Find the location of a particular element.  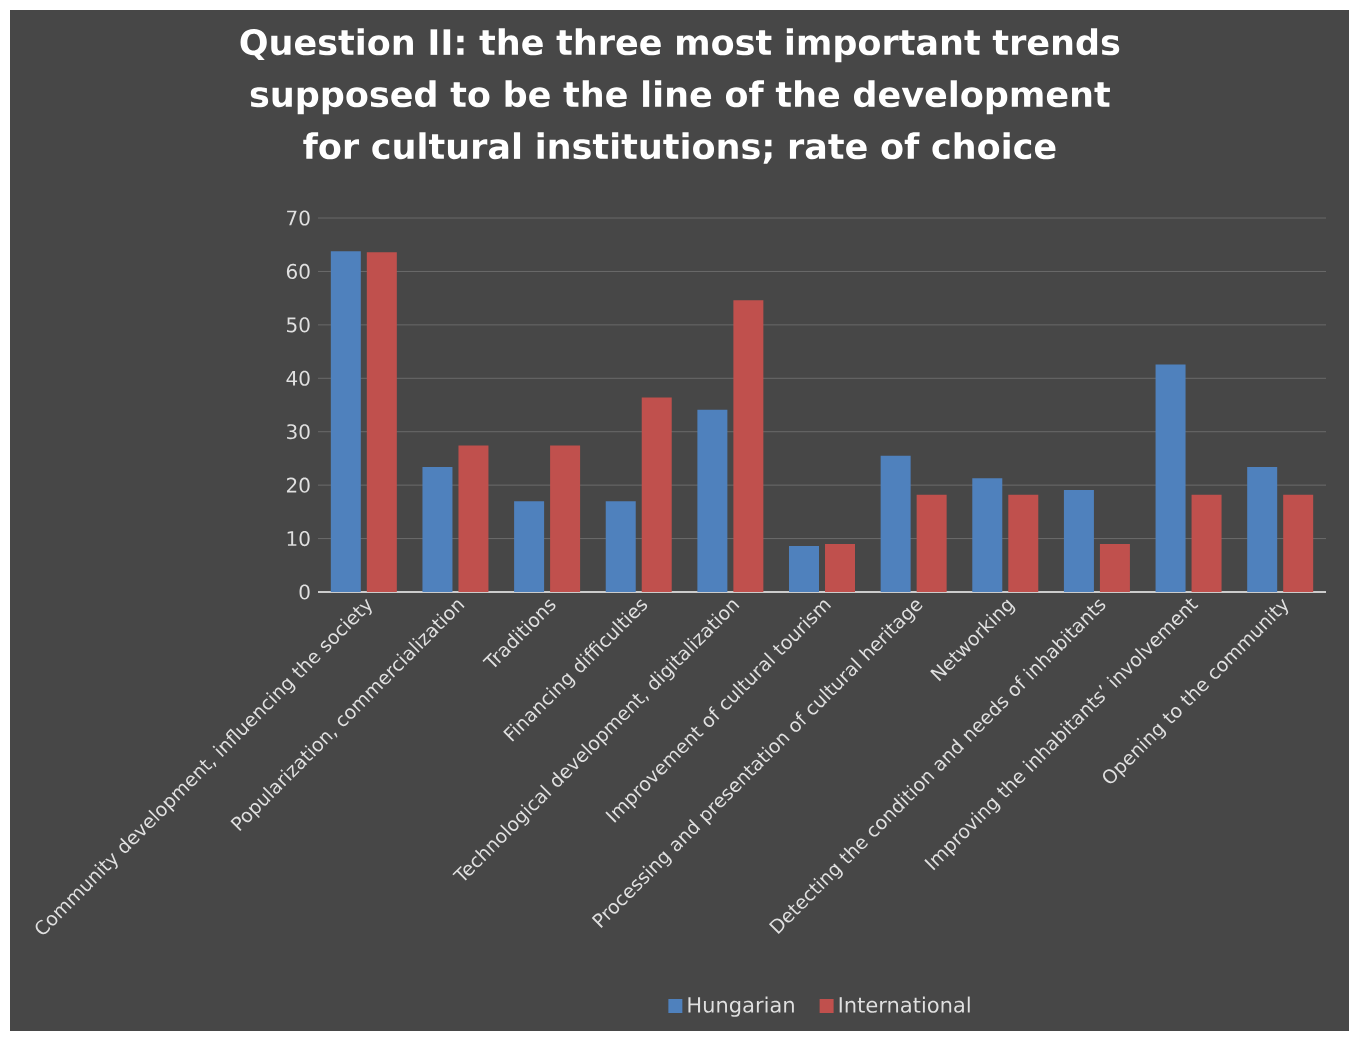

y-tick-label: 60 is located at coordinates (298, 271).